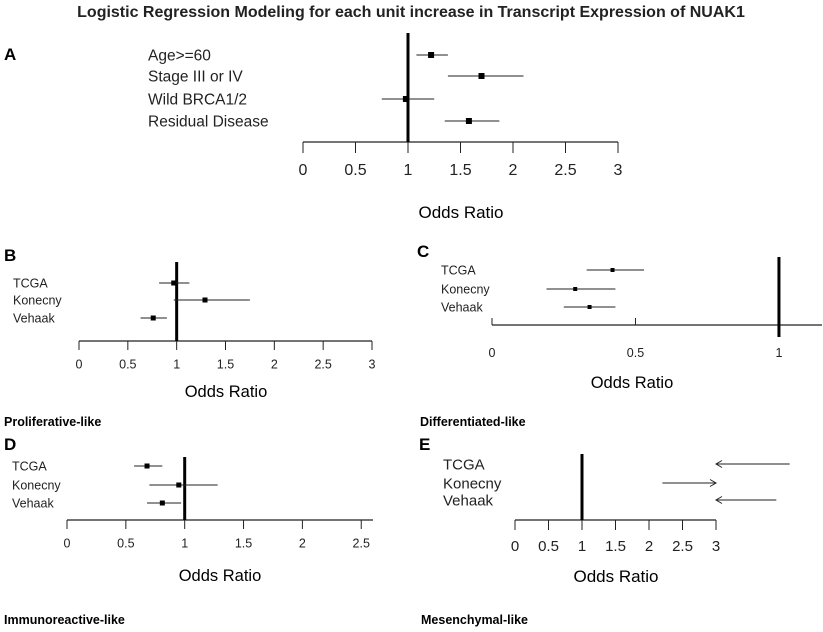  Describe the element at coordinates (10, 54) in the screenshot. I see `panel-A-label: A` at that location.